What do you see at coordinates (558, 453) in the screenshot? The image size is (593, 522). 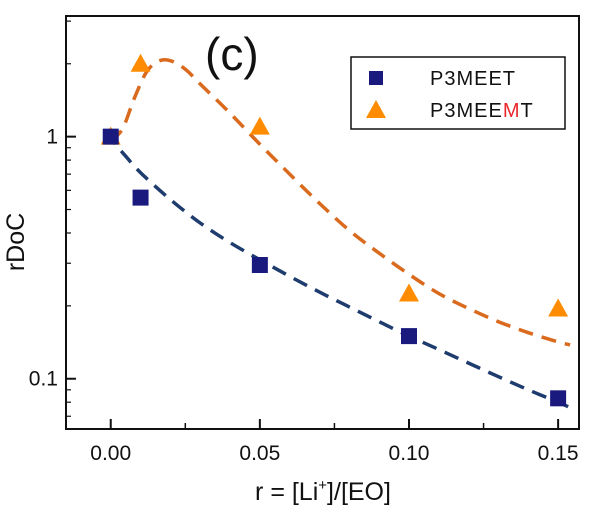 I see `x-tick-label: 0.15` at bounding box center [558, 453].